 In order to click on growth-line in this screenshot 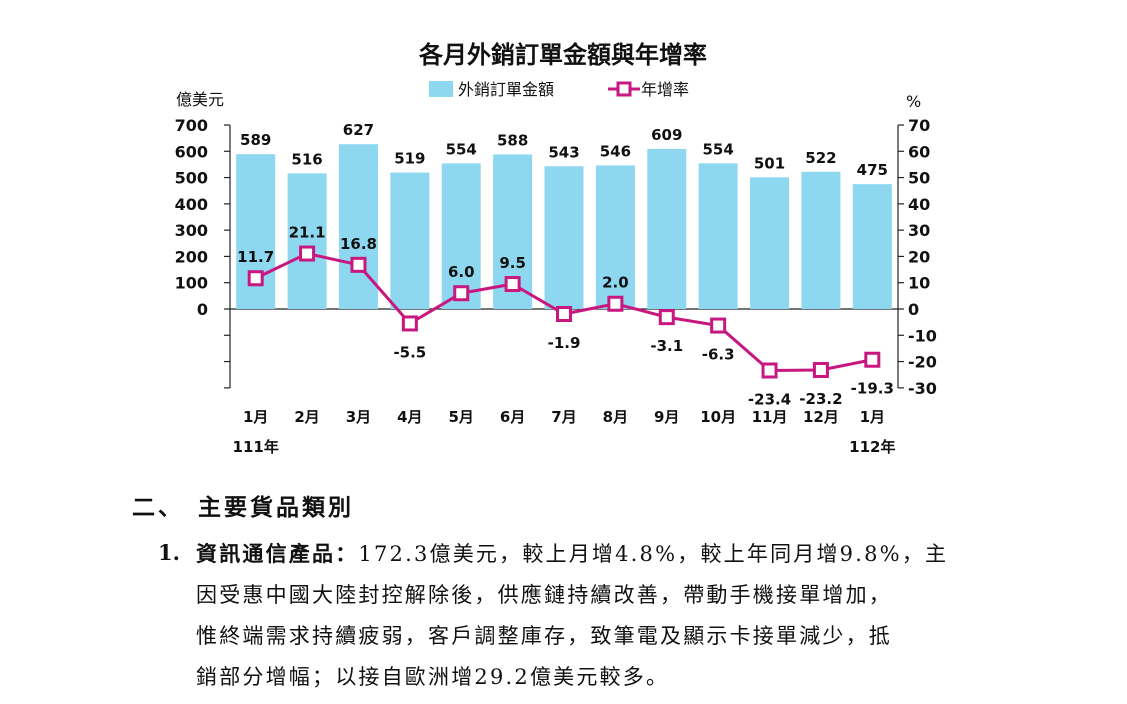, I will do `click(564, 312)`.